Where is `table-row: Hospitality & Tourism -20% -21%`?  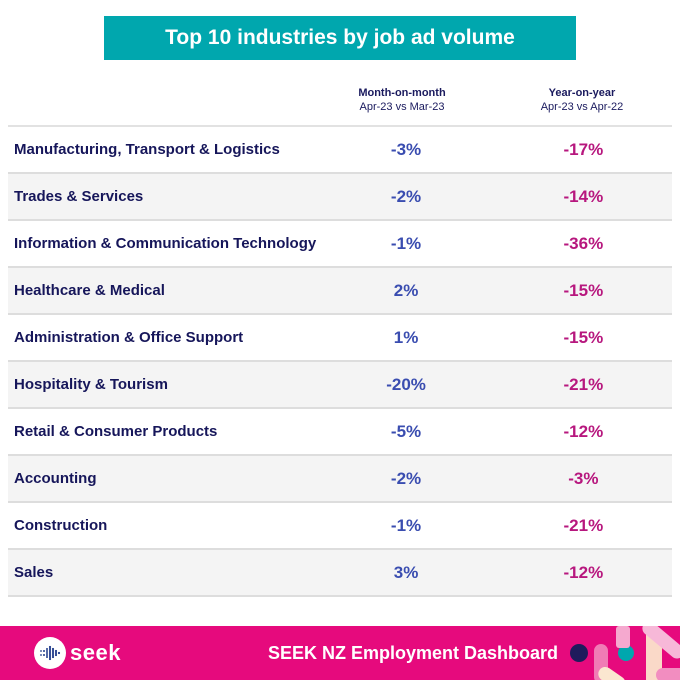
table-row: Hospitality & Tourism -20% -21% is located at coordinates (340, 385).